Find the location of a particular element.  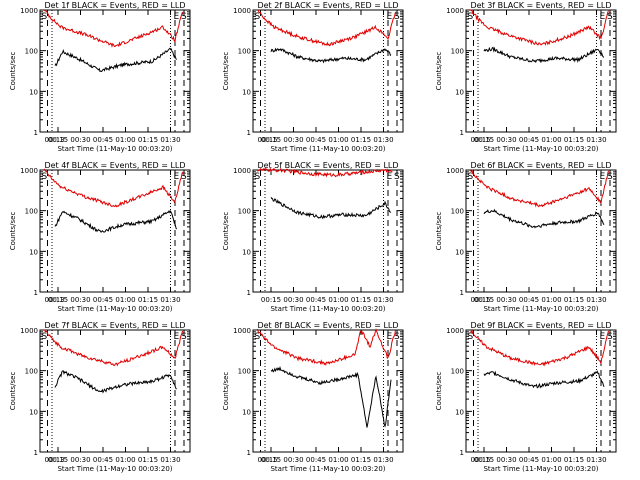

panel-title: Det 4f BLACK = Events, RED = LLD is located at coordinates (114, 165).